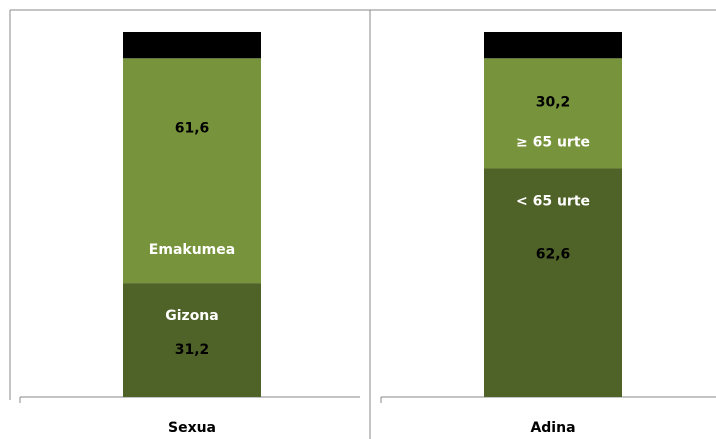 This screenshot has width=716, height=439. Describe the element at coordinates (553, 255) in the screenshot. I see `data-label: 62,6` at that location.